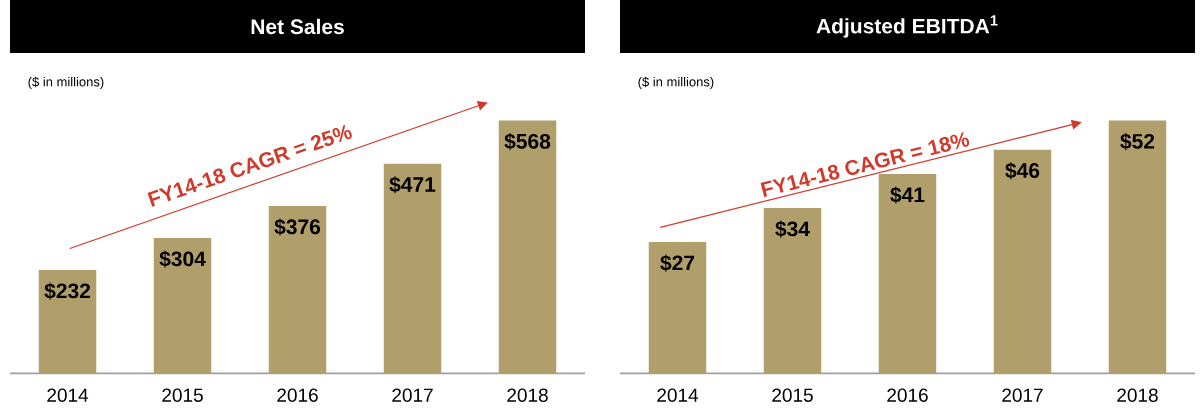 This screenshot has height=414, width=1201. What do you see at coordinates (297, 227) in the screenshot?
I see `data-label: $376` at bounding box center [297, 227].